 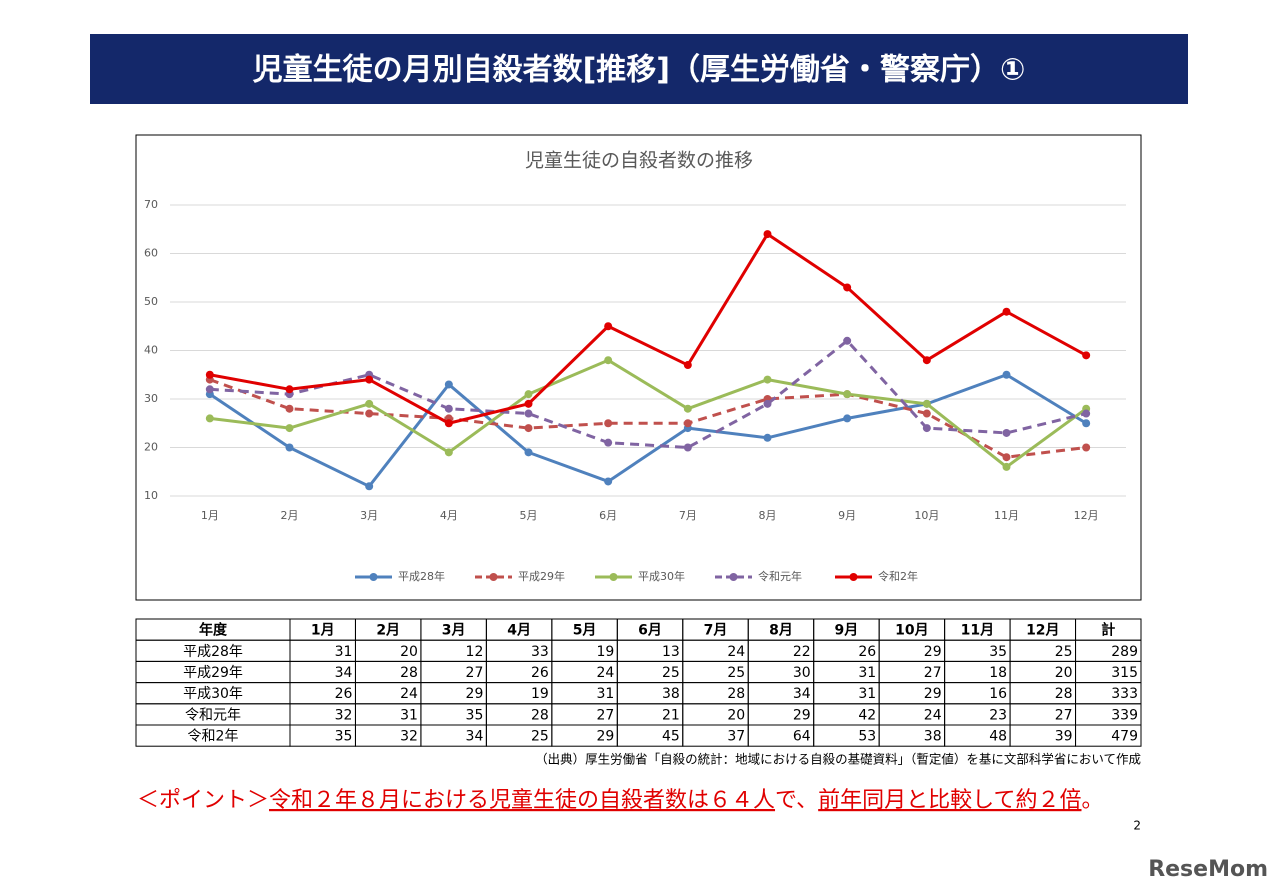 What do you see at coordinates (369, 515) in the screenshot?
I see `x-tick-label: 3月` at bounding box center [369, 515].